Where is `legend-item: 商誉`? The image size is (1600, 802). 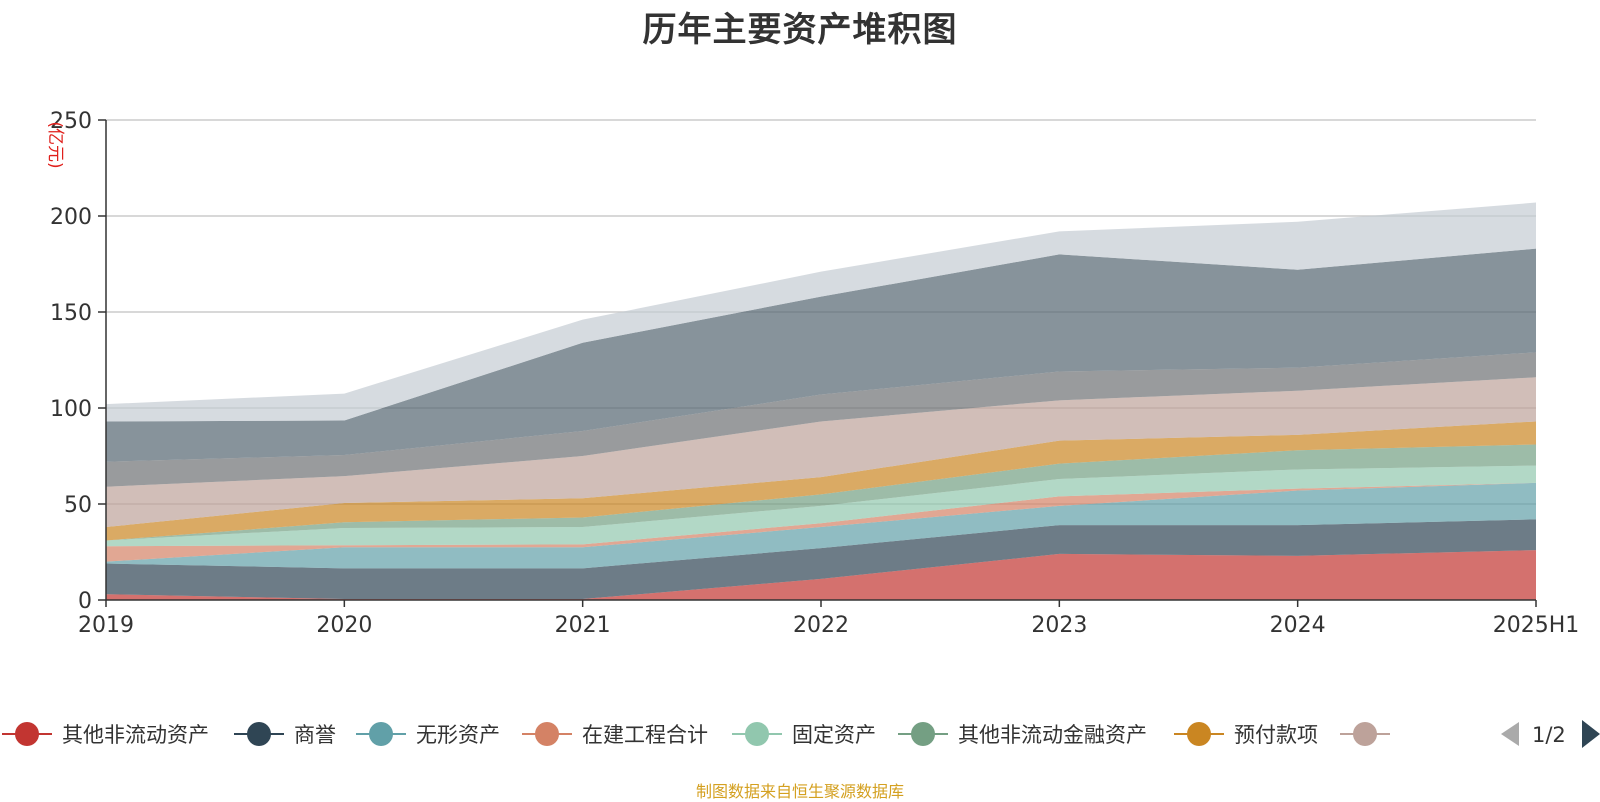
legend-item: 商誉 is located at coordinates (285, 734).